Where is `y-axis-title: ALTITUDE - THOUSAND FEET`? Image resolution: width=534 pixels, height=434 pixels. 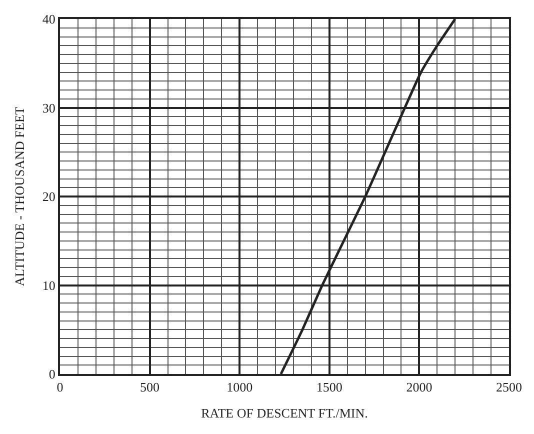
y-axis-title: ALTITUDE - THOUSAND FEET is located at coordinates (19, 196).